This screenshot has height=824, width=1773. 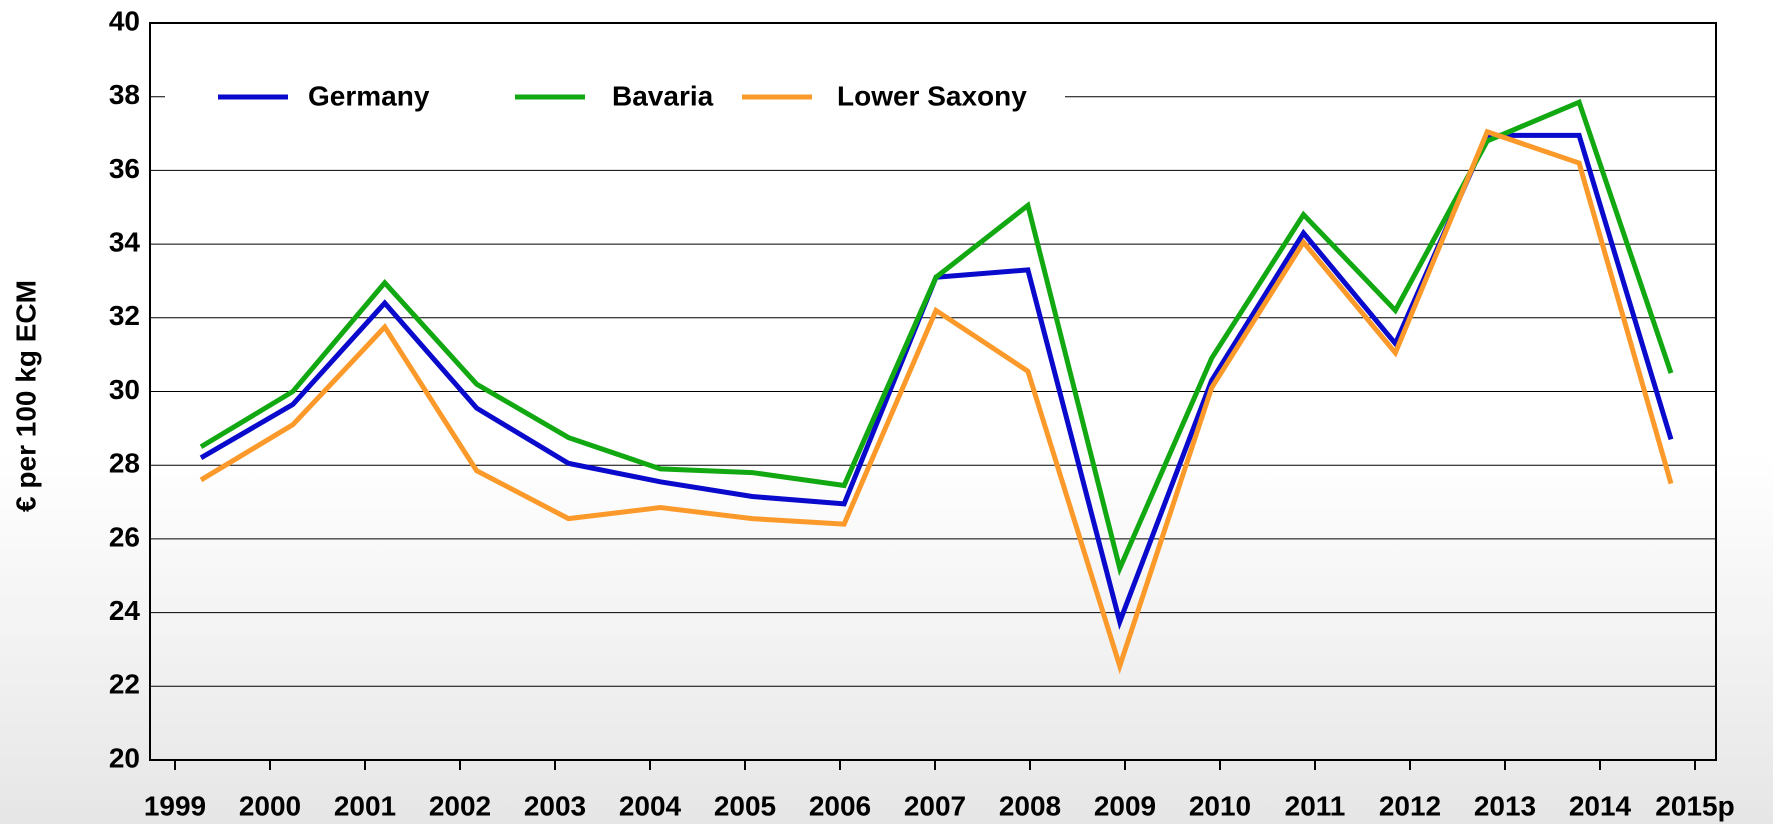 I want to click on y-tick-label: 20, so click(x=124, y=757).